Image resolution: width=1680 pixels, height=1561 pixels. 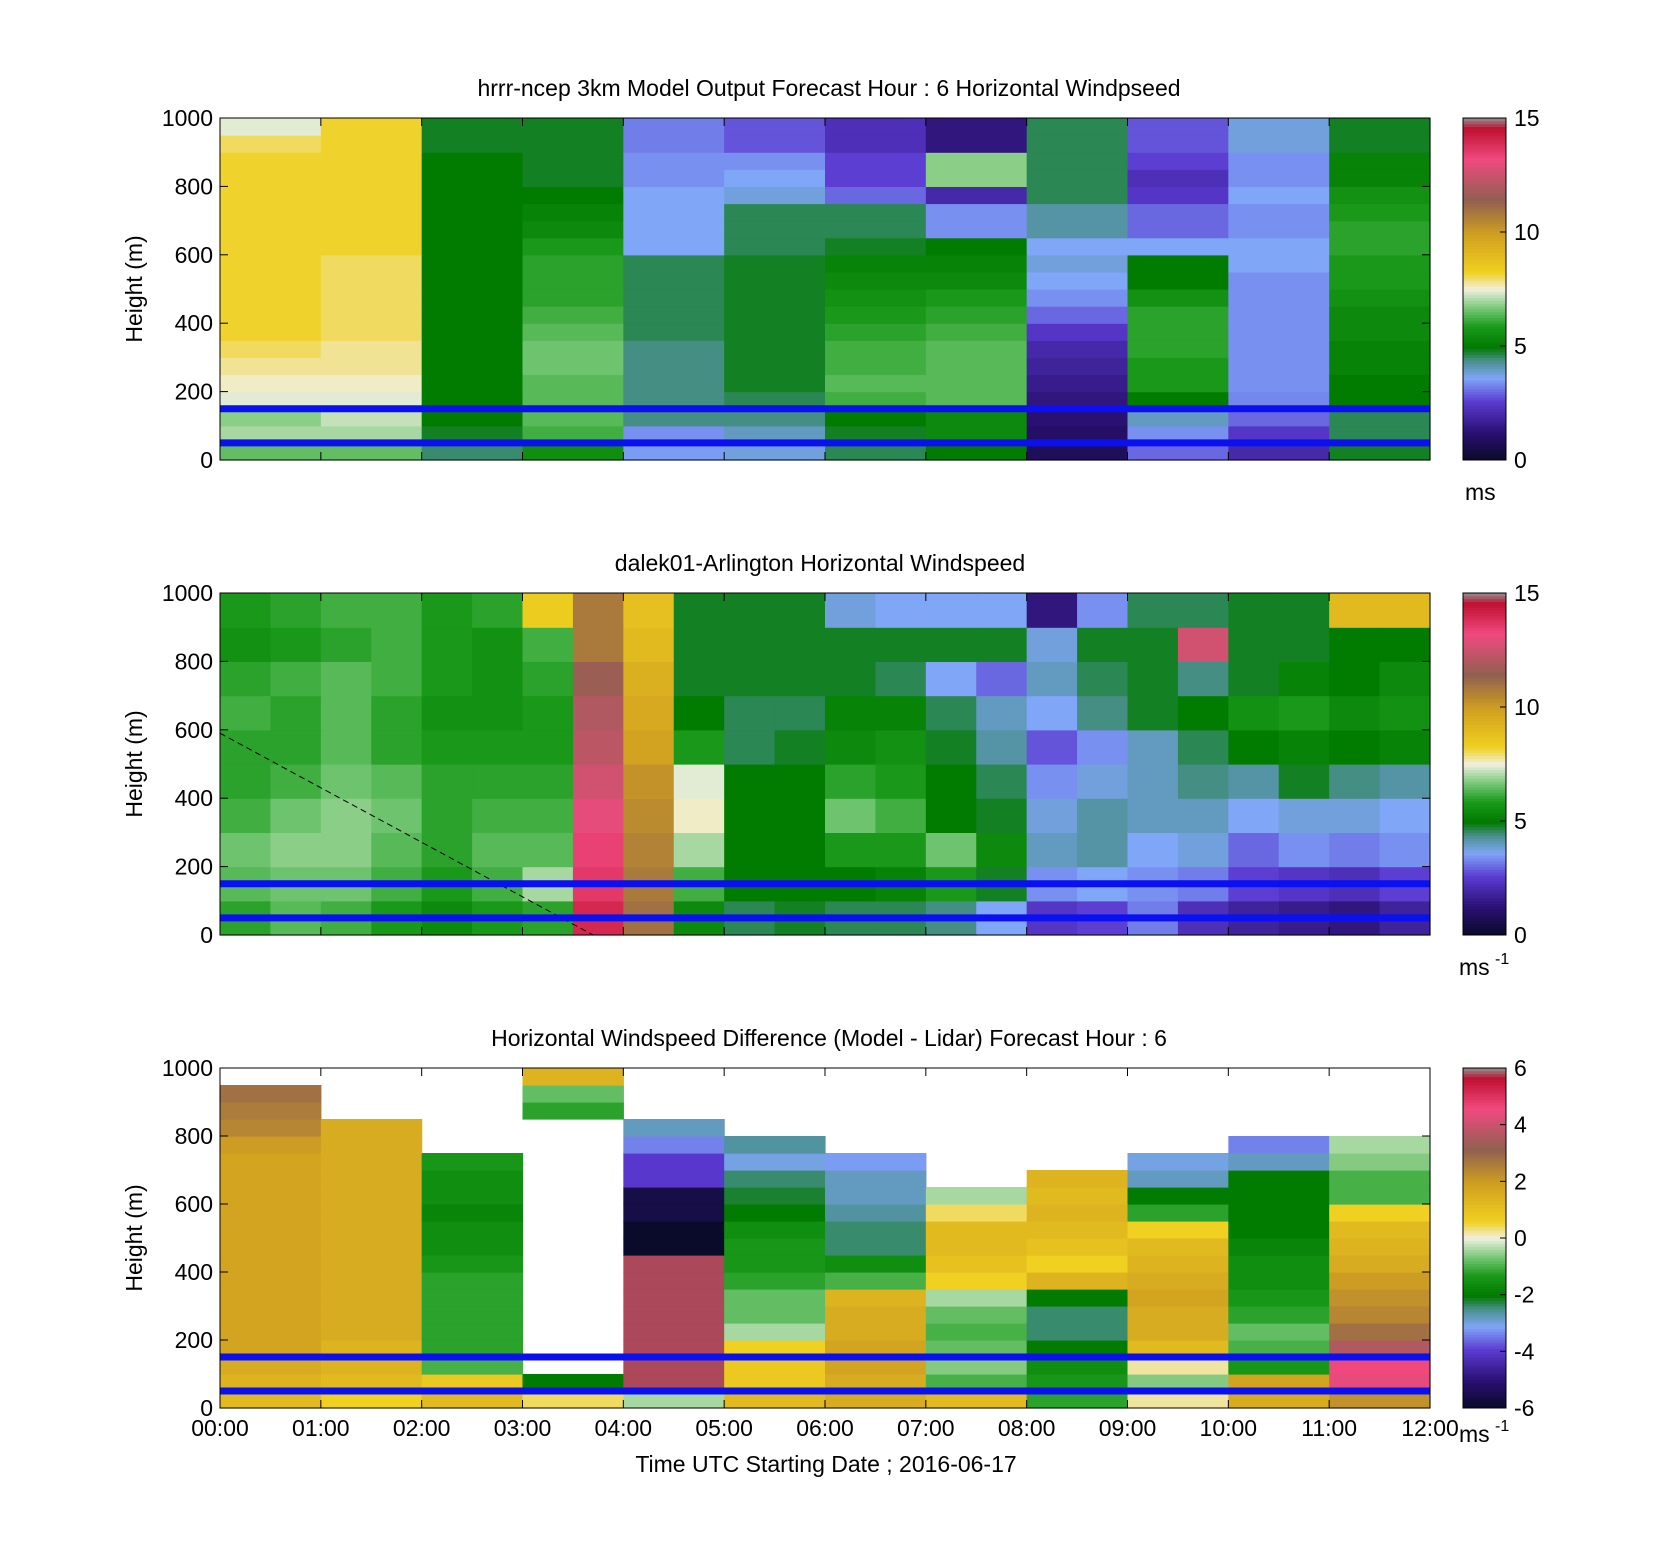 What do you see at coordinates (187, 118) in the screenshot?
I see `y-tick-label: 1000` at bounding box center [187, 118].